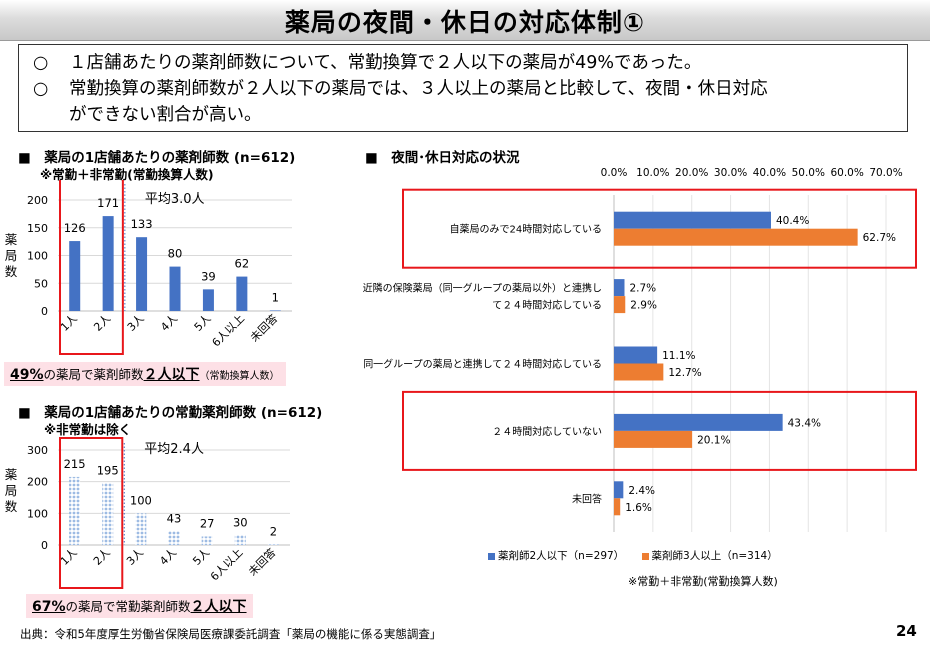 The height and width of the screenshot is (646, 930). What do you see at coordinates (792, 221) in the screenshot?
I see `data-label: 40.4%` at bounding box center [792, 221].